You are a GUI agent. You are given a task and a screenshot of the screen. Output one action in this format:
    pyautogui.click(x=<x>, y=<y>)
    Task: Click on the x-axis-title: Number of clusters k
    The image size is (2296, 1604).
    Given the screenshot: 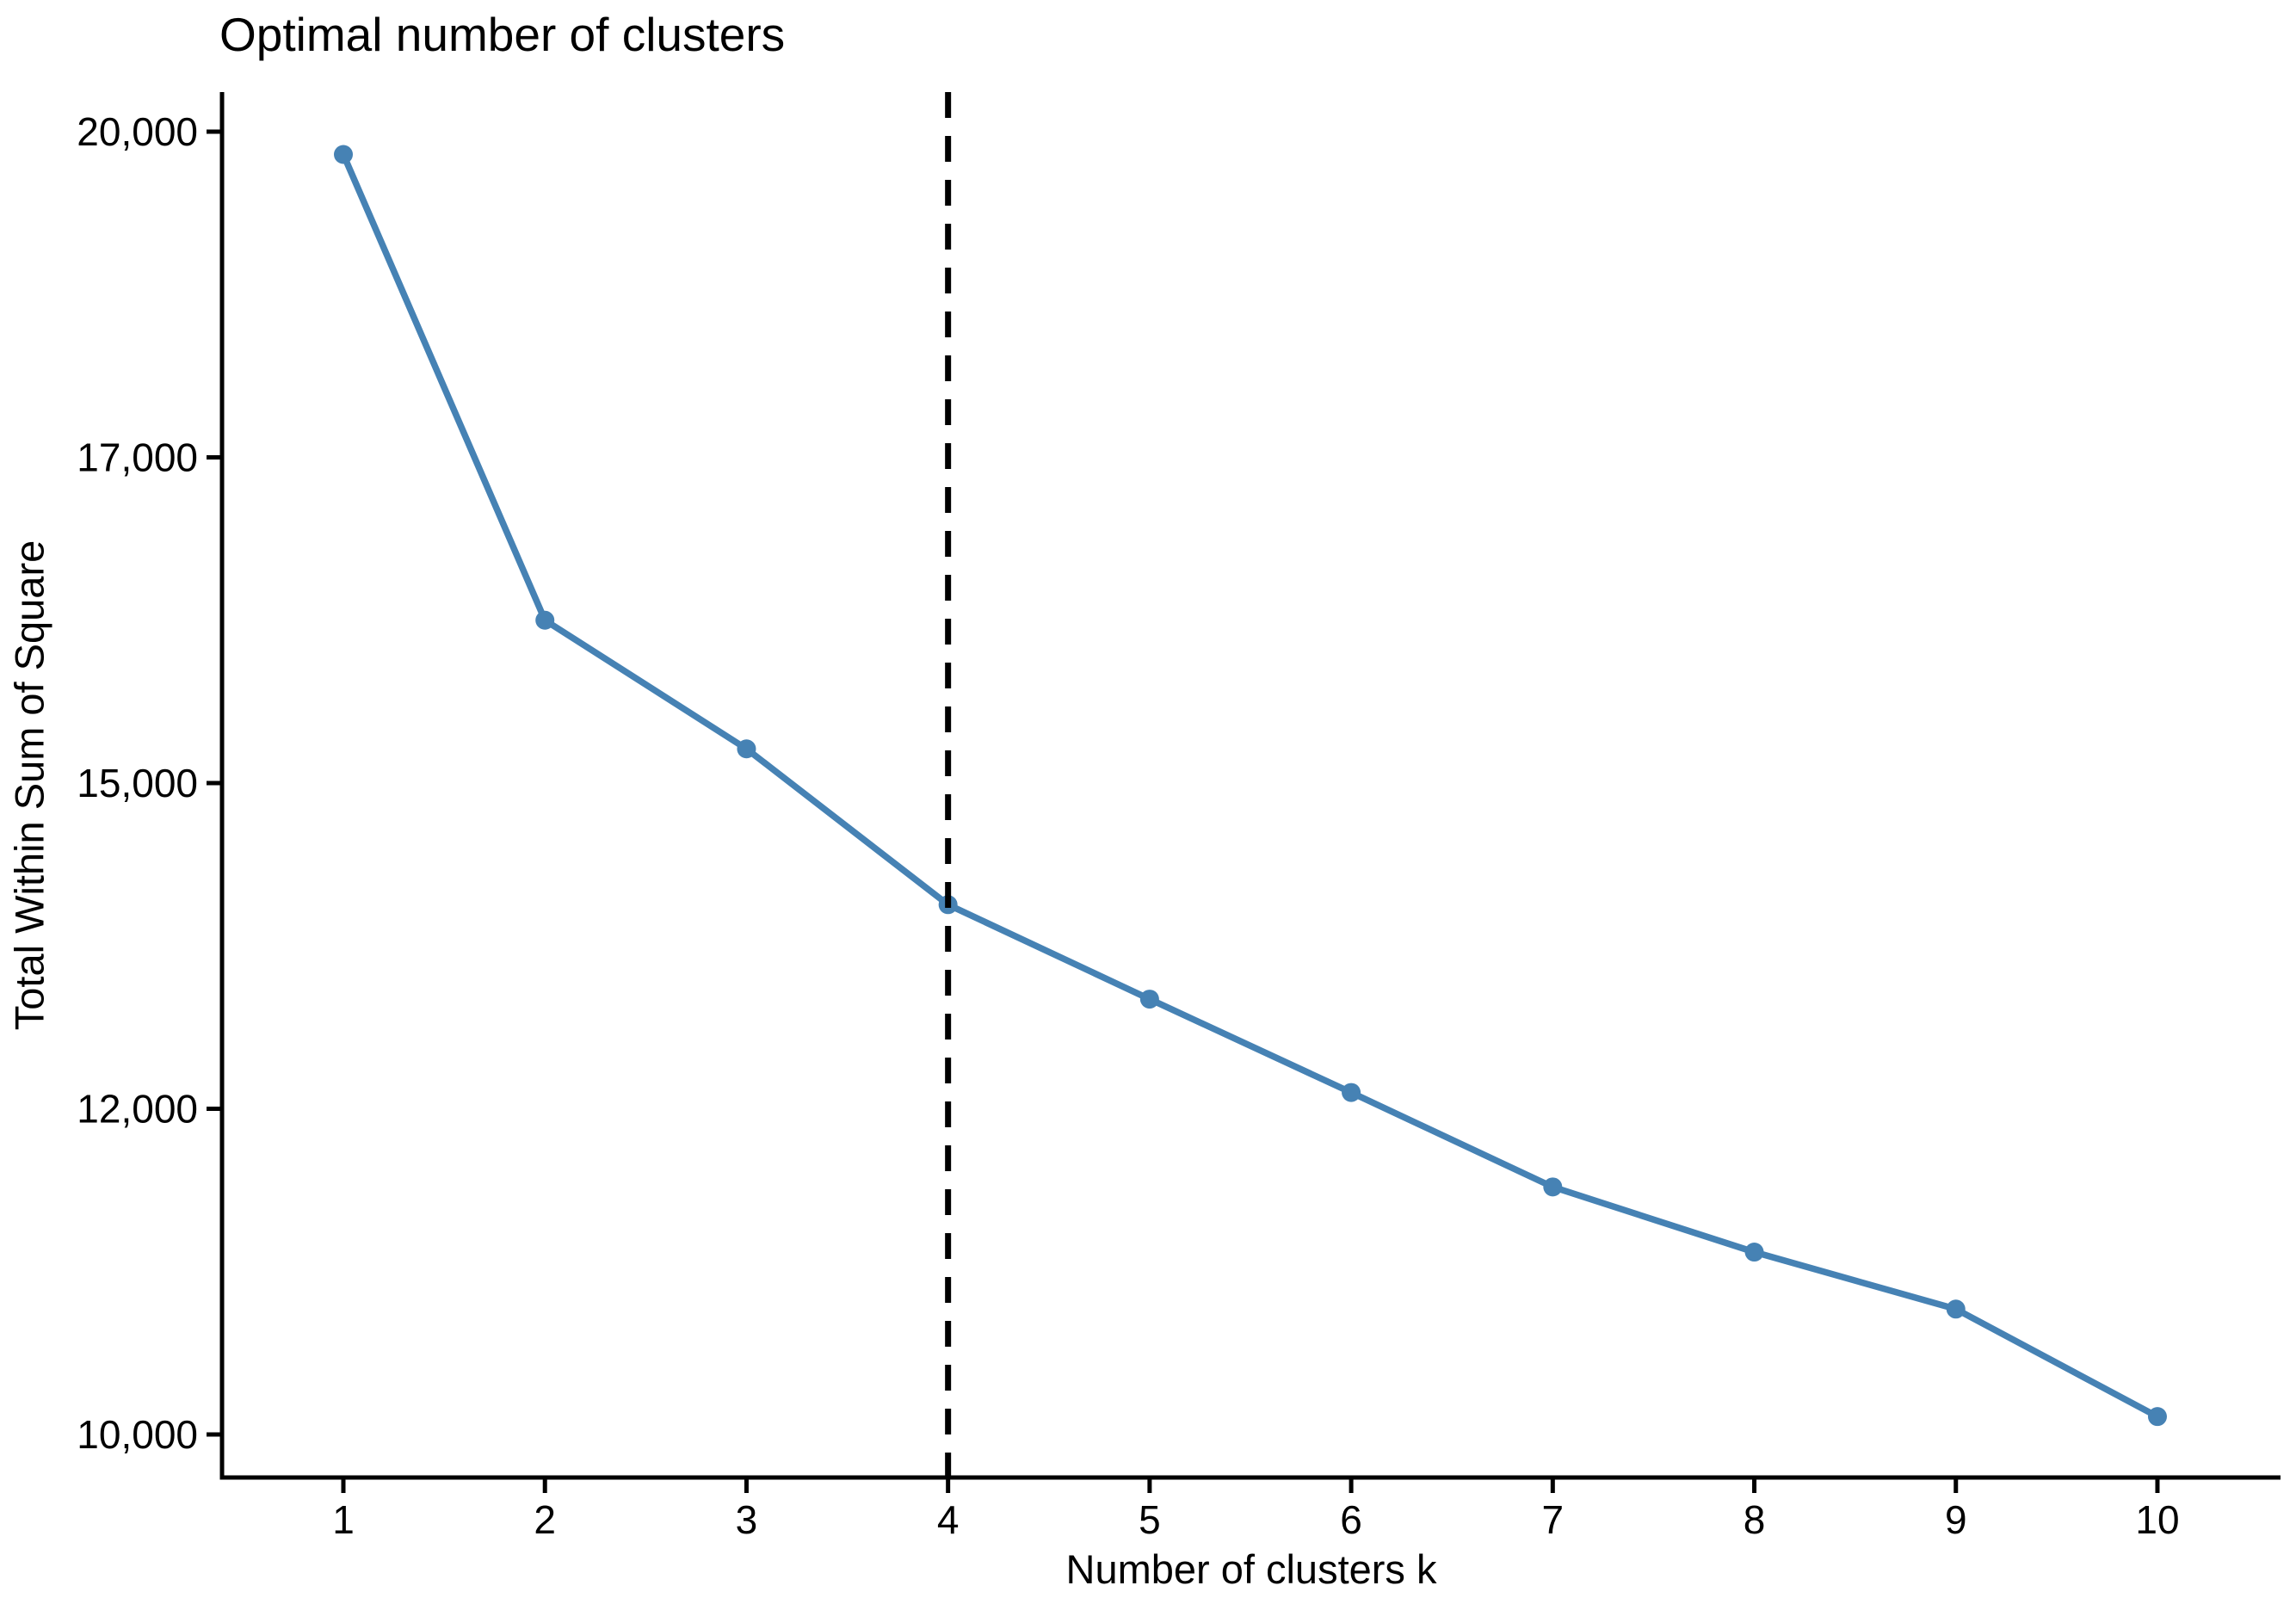 What is the action you would take?
    pyautogui.click(x=1251, y=1569)
    